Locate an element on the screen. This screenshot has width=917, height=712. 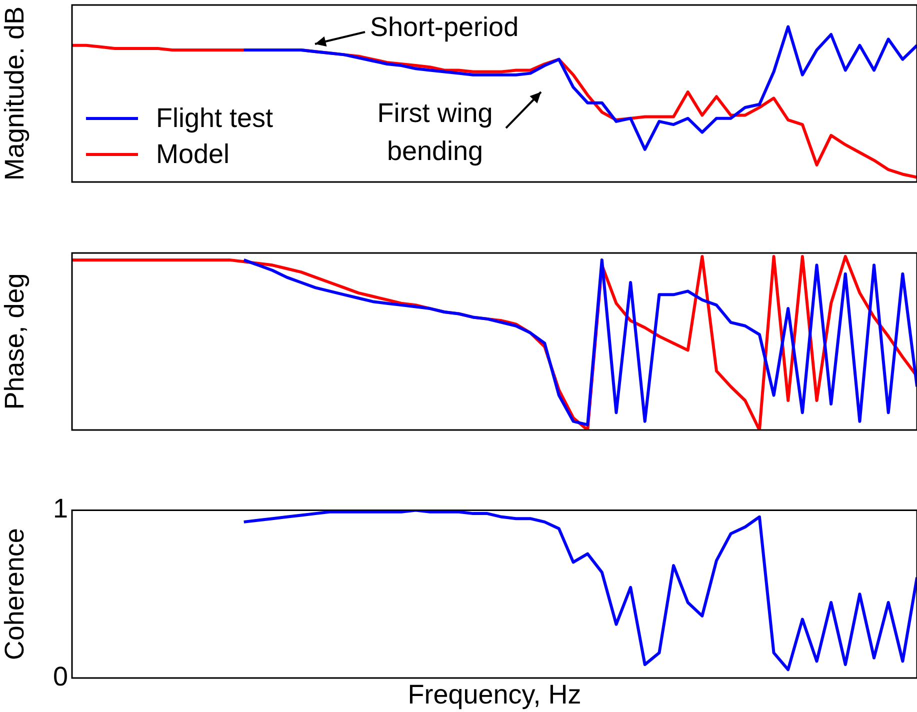
annotation: Short-period is located at coordinates (445, 27).